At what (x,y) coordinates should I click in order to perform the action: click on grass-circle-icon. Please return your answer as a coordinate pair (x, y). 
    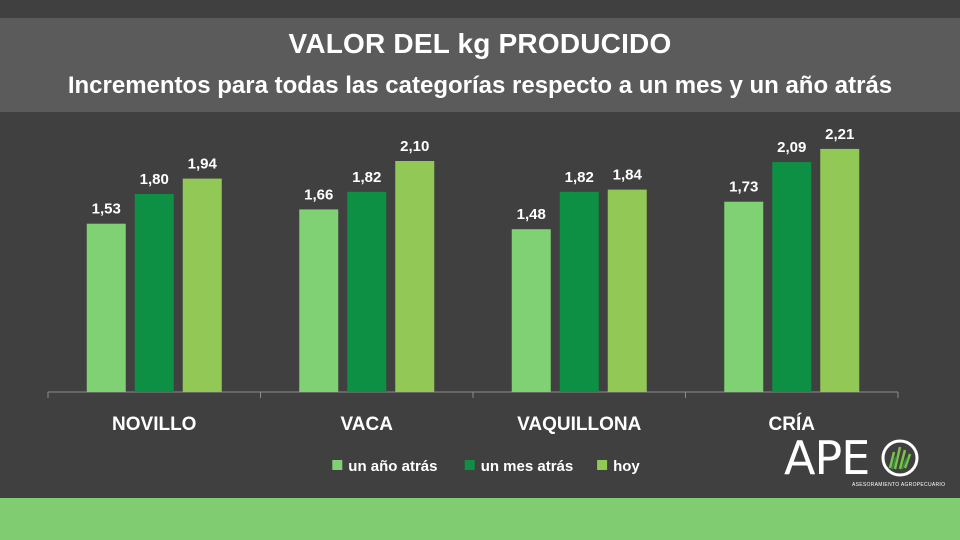
    Looking at the image, I should click on (900, 458).